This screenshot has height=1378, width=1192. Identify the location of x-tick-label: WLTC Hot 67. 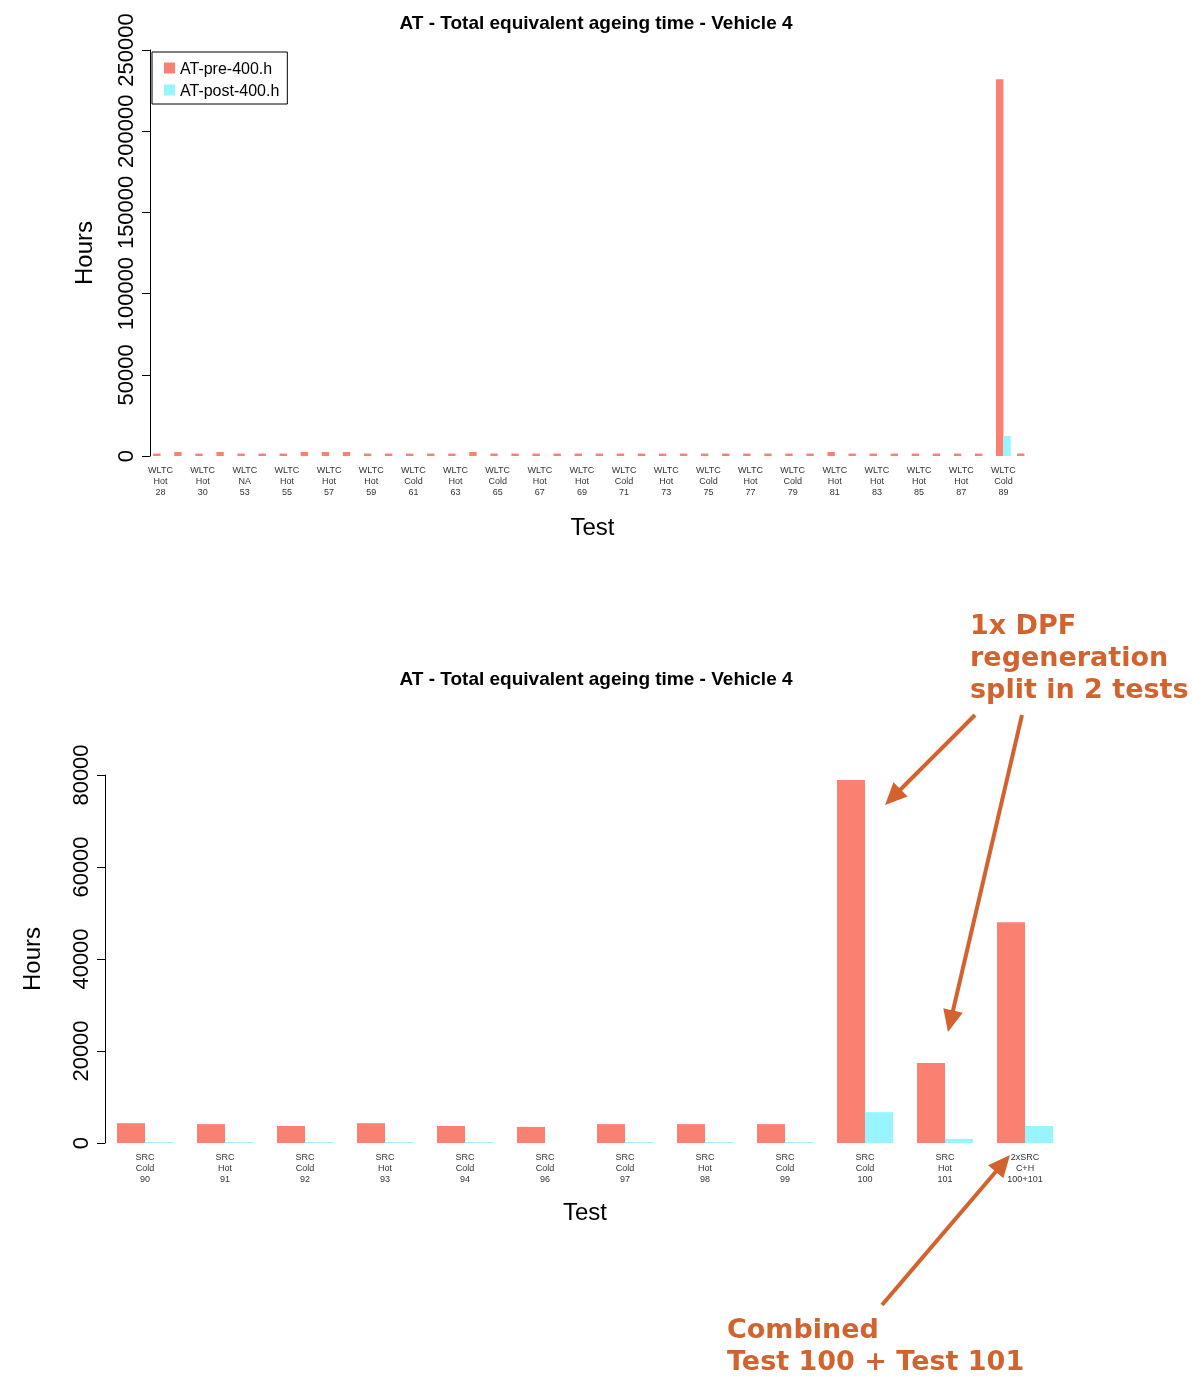
(540, 480).